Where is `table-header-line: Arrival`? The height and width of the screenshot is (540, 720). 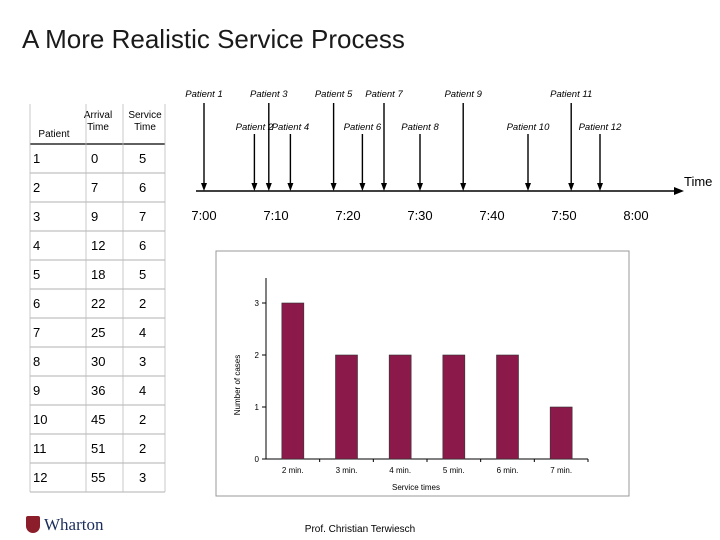
table-header-line: Arrival is located at coordinates (98, 115).